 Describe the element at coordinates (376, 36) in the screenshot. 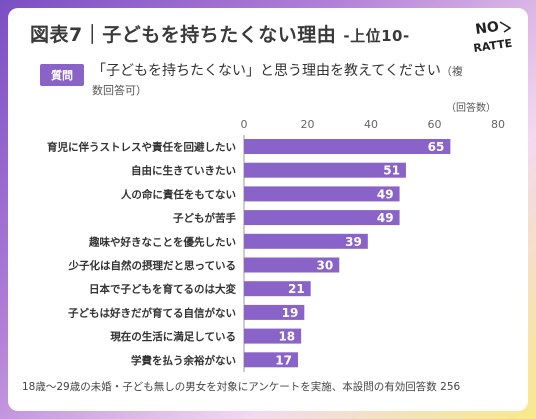

I see `title-subtitle: -上位10-` at that location.